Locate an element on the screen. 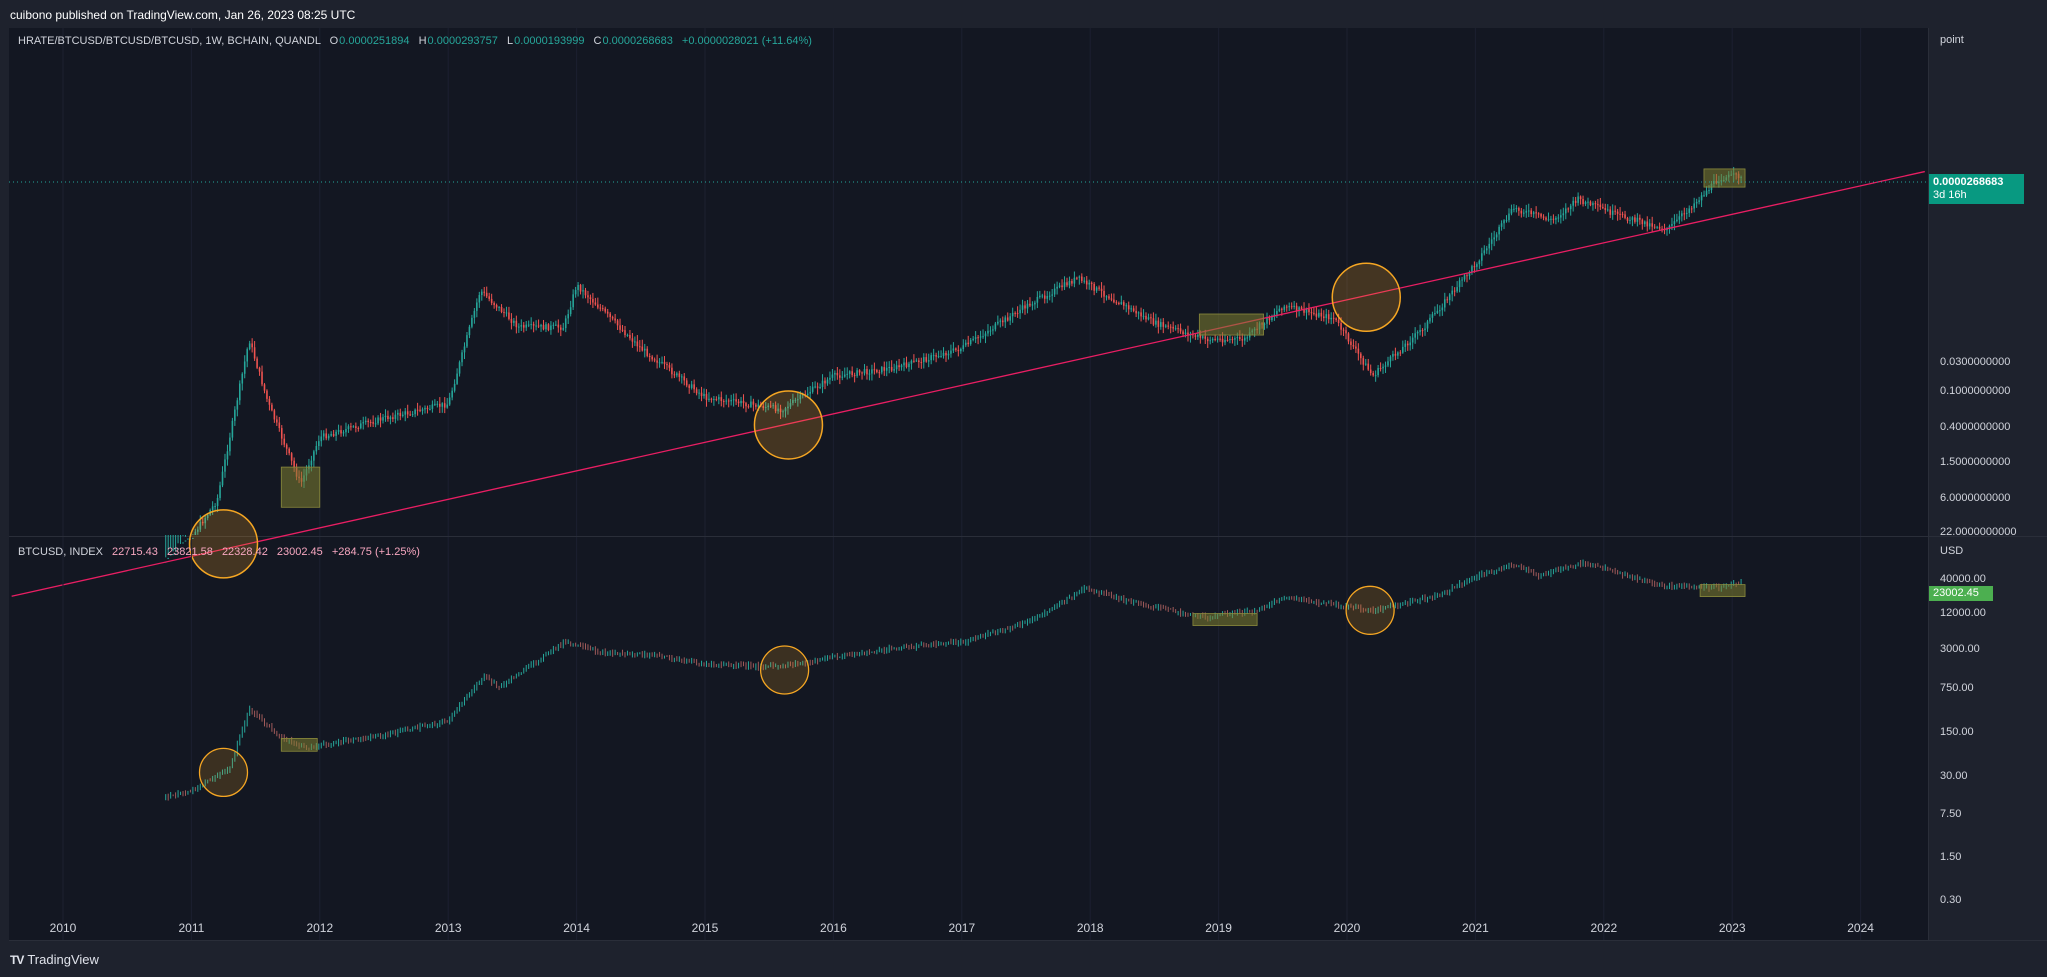 The width and height of the screenshot is (2047, 977). bottom-price-tick: 7.50 is located at coordinates (1950, 814).